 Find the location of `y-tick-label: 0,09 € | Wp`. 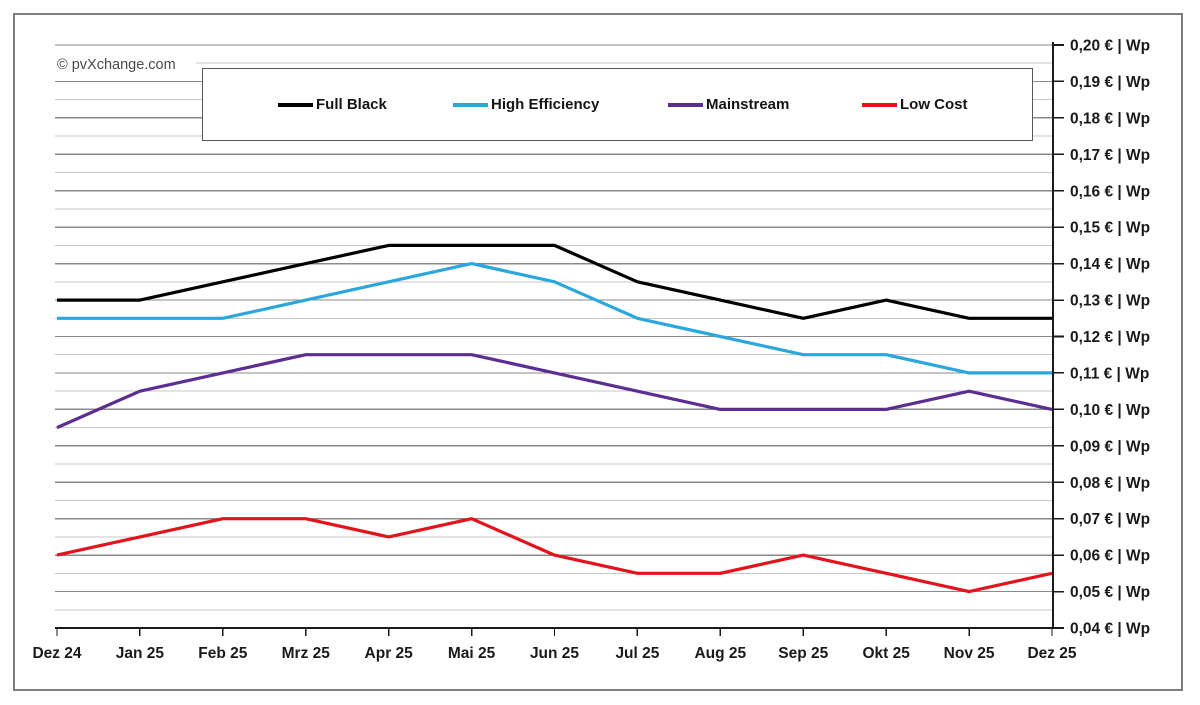

y-tick-label: 0,09 € | Wp is located at coordinates (1110, 446).